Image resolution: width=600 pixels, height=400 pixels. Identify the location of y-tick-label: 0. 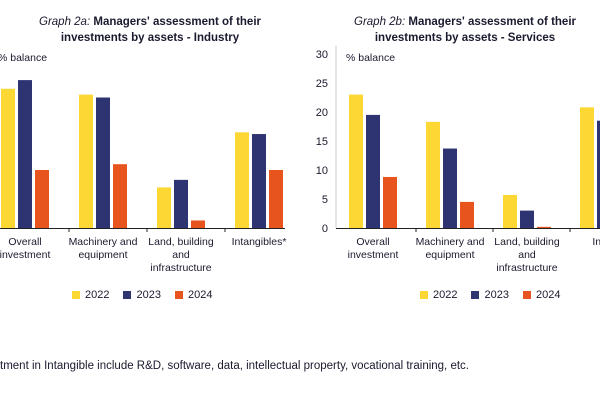
(325, 229).